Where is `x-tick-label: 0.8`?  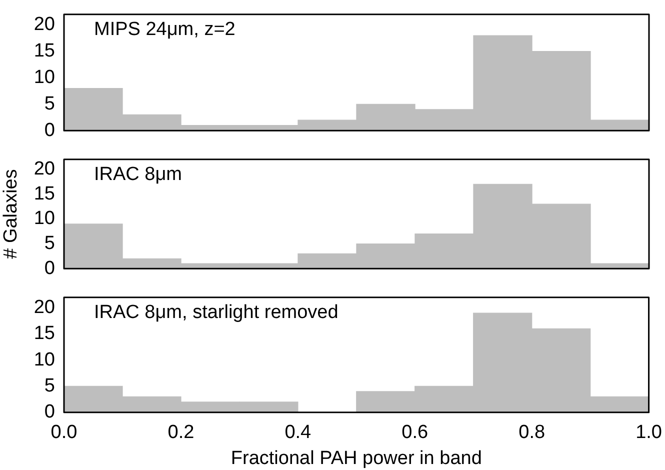
x-tick-label: 0.8 is located at coordinates (532, 433).